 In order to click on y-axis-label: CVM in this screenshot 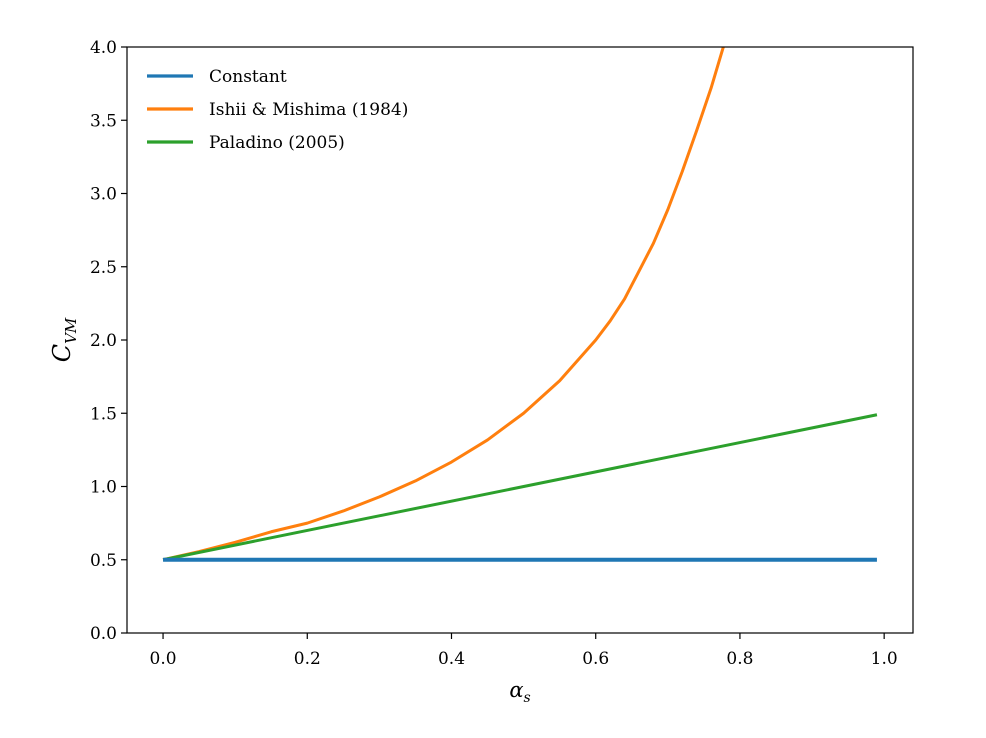, I will do `click(64, 339)`.